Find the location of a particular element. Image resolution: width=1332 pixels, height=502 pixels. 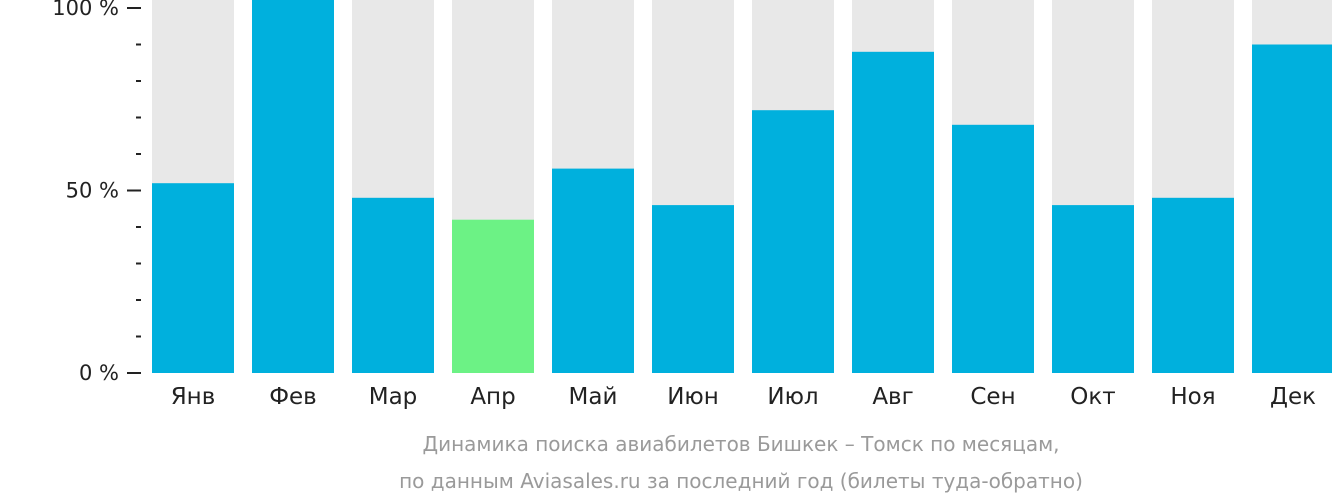

x-tick-label: Апр is located at coordinates (492, 397).